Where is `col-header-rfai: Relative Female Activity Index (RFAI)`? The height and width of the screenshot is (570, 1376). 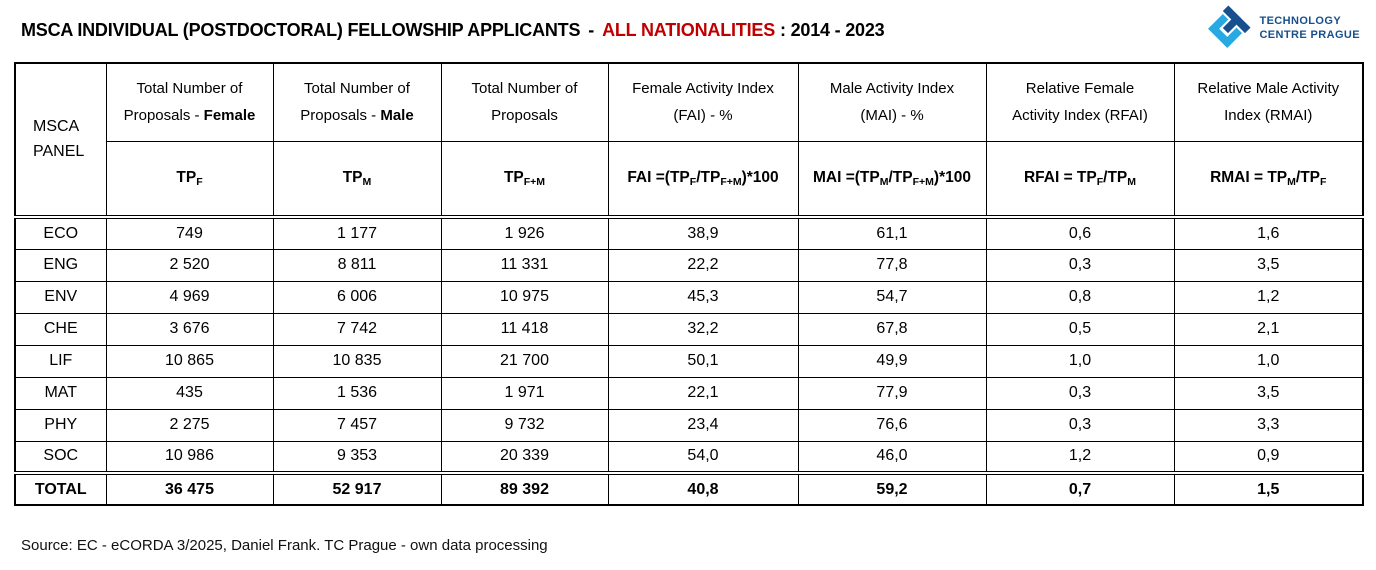 col-header-rfai: Relative Female Activity Index (RFAI) is located at coordinates (1080, 102).